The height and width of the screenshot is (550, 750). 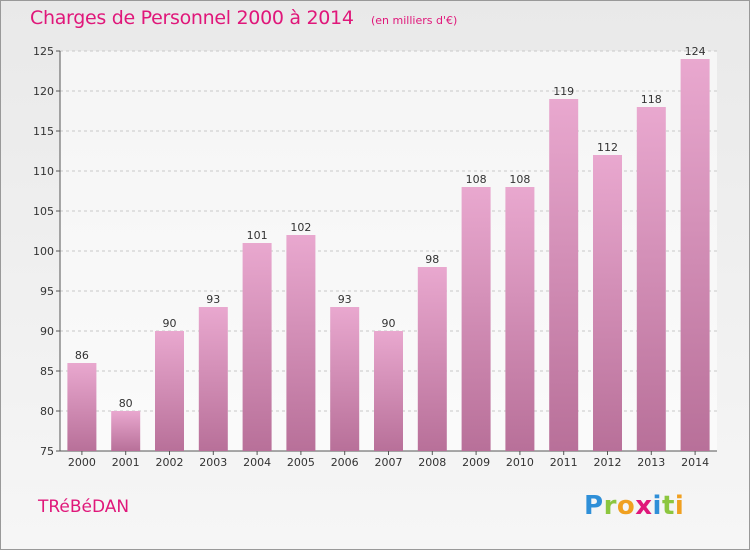 What do you see at coordinates (608, 462) in the screenshot?
I see `x-tick-label: 2012` at bounding box center [608, 462].